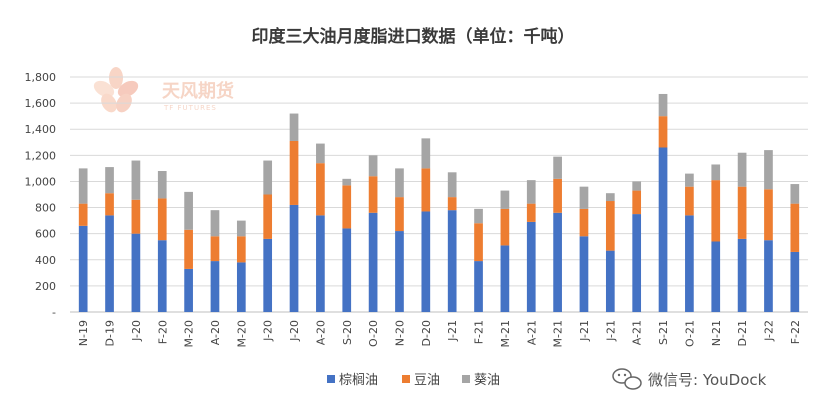  Describe the element at coordinates (373, 333) in the screenshot. I see `x-tick-label: O-20` at that location.